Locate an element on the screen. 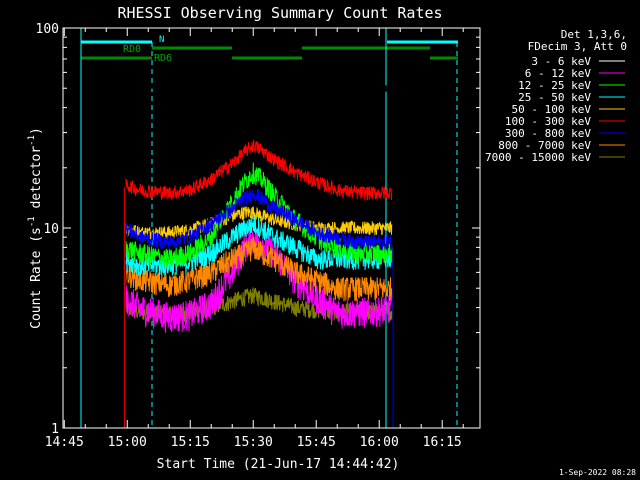  x-tick-label: 15:45 is located at coordinates (316, 442).